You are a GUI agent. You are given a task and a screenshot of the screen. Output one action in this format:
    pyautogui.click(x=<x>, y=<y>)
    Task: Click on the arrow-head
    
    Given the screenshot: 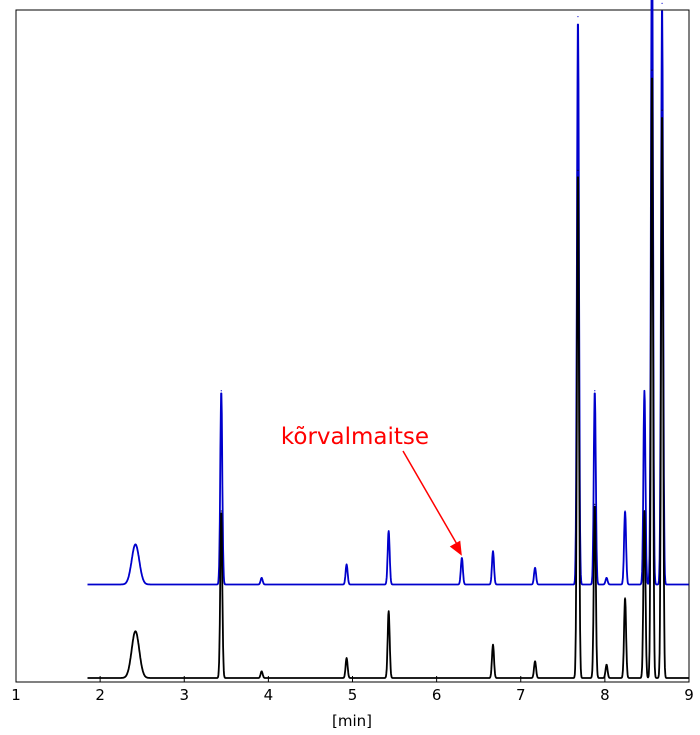 What is the action you would take?
    pyautogui.click(x=455, y=548)
    